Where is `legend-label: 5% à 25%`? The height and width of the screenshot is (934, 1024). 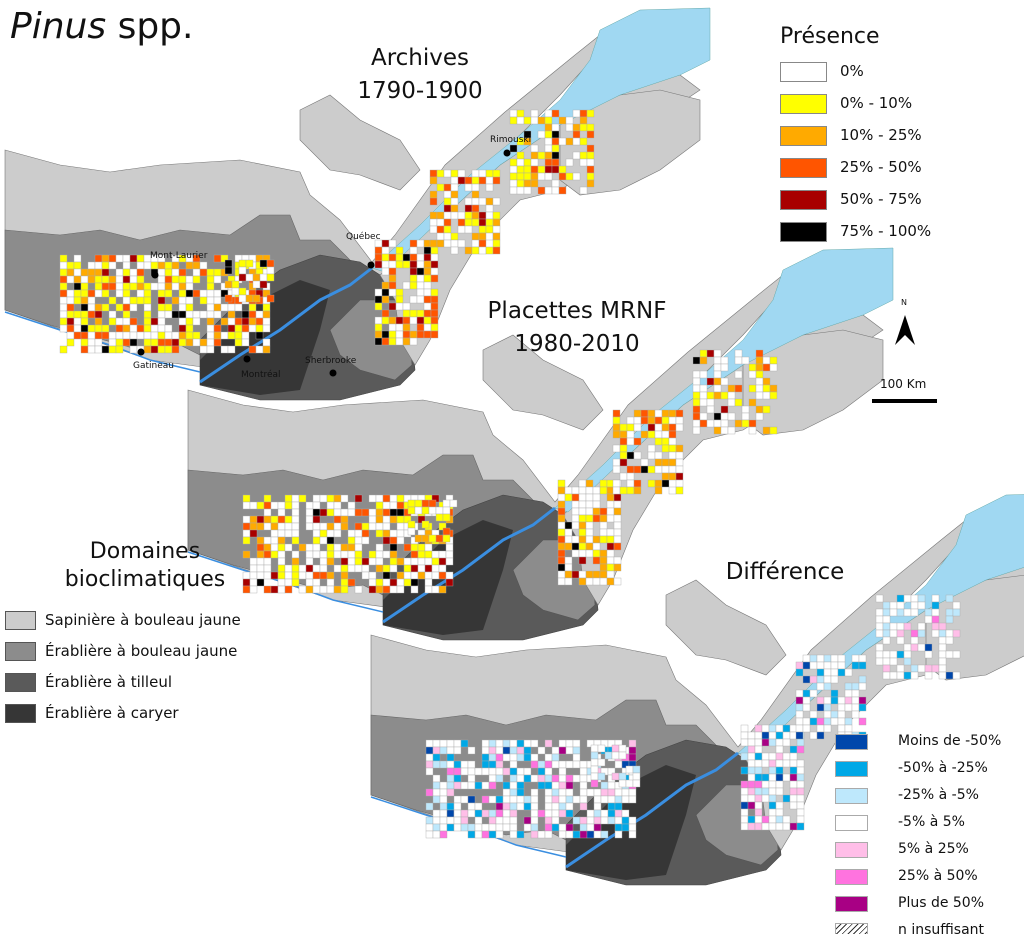
legend-label: 5% à 25% is located at coordinates (933, 849).